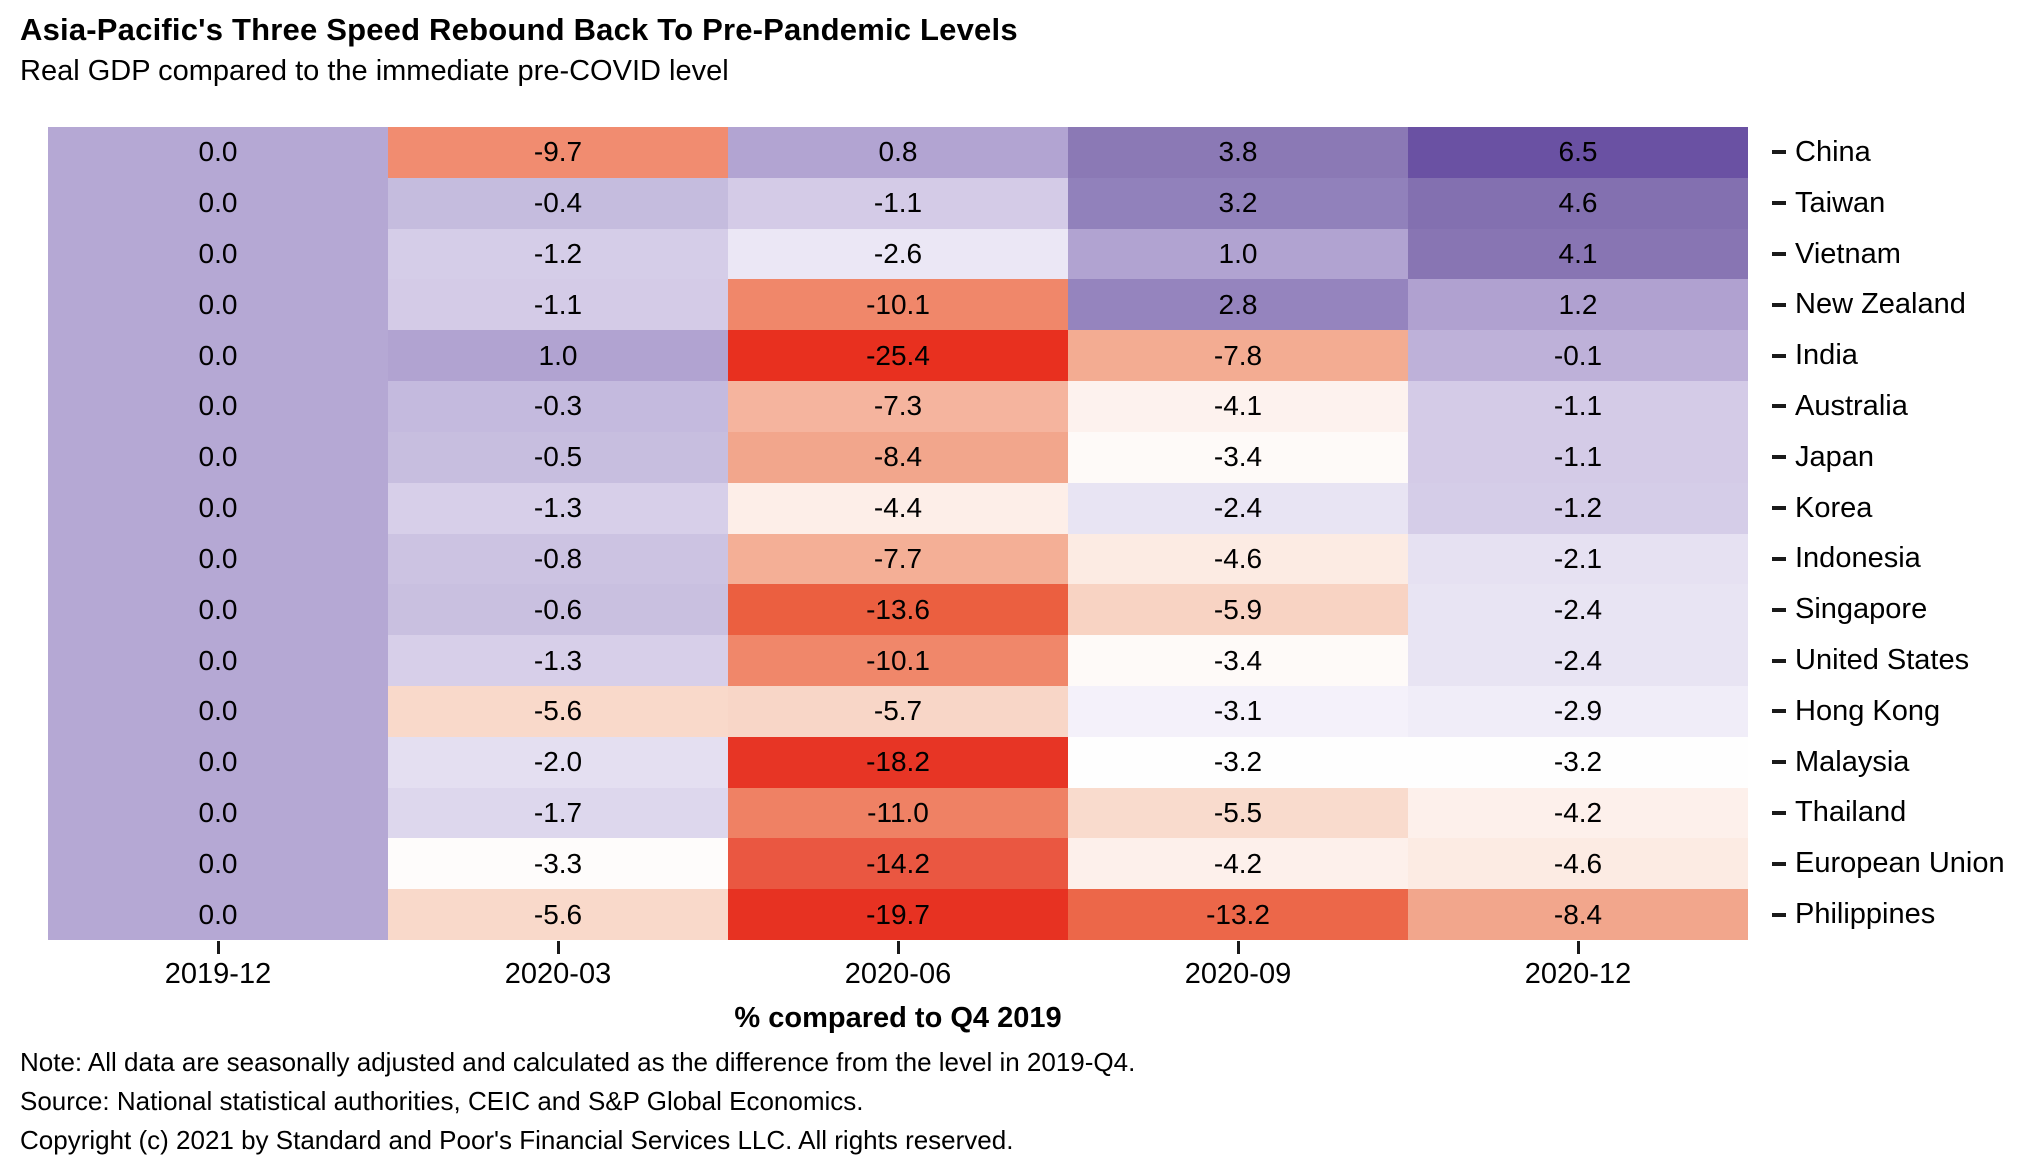  I want to click on row-label: New Zealand, so click(1880, 304).